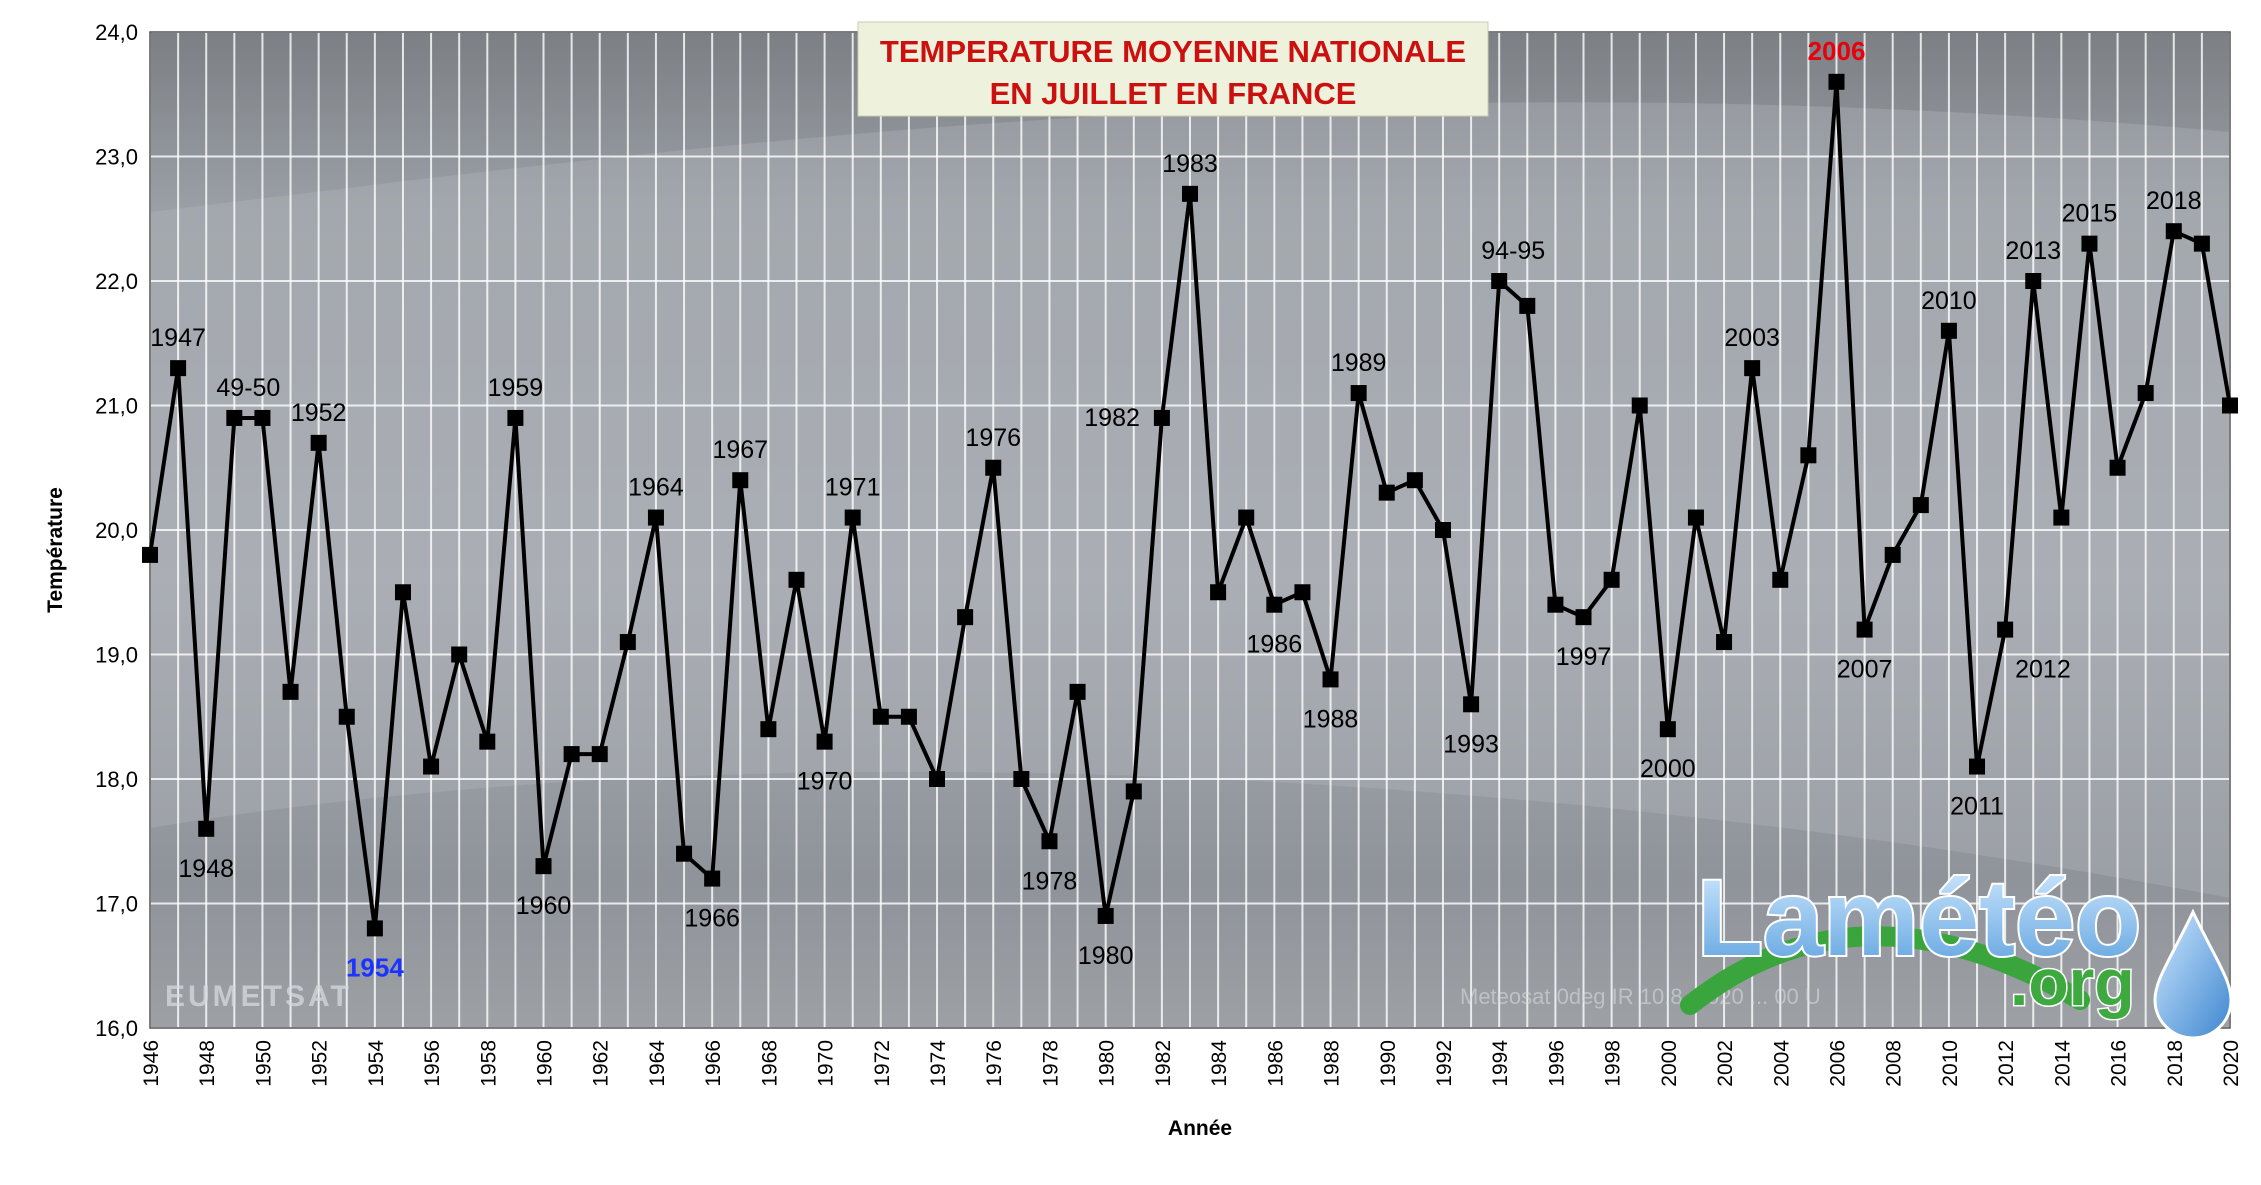 Image resolution: width=2261 pixels, height=1185 pixels. I want to click on year-annotation: 1954, so click(375, 967).